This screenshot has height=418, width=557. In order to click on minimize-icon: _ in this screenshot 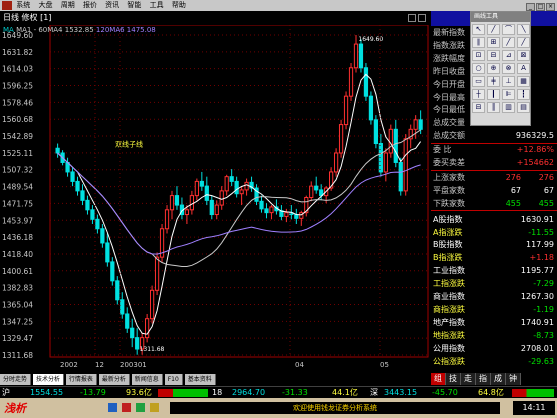, I will do `click(530, 7)`.